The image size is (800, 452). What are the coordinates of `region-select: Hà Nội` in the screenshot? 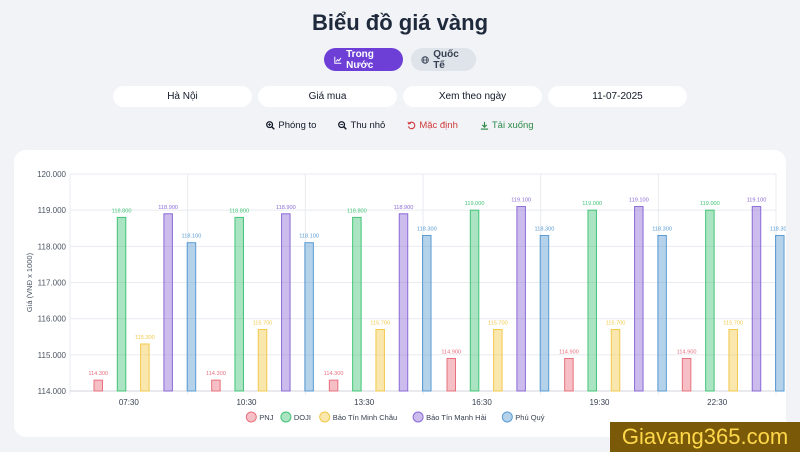 It's located at (182, 96).